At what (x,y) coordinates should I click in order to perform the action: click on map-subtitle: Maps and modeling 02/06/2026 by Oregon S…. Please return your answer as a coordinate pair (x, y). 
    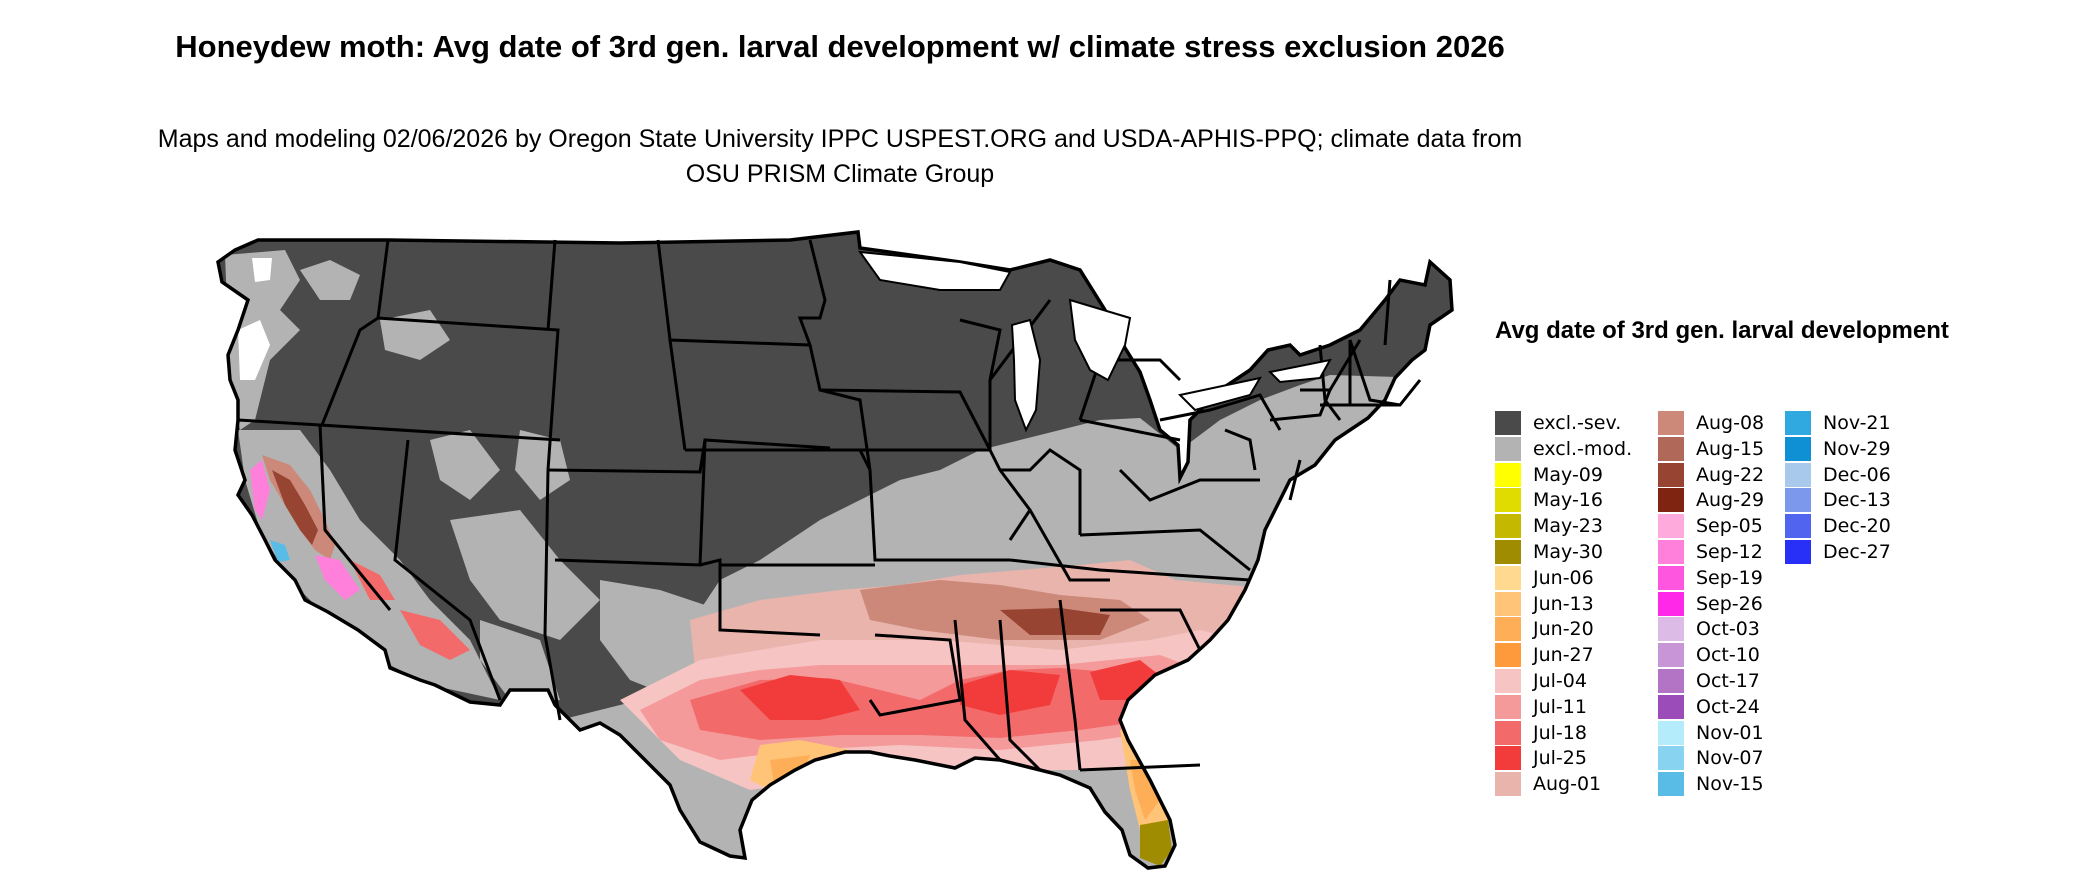
    Looking at the image, I should click on (840, 156).